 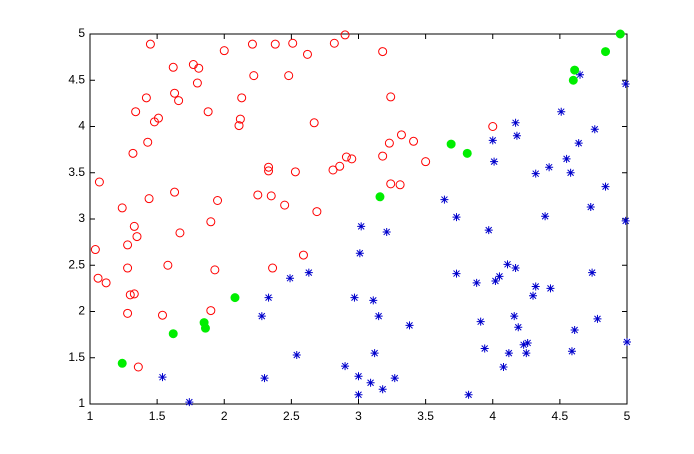 What do you see at coordinates (81, 403) in the screenshot?
I see `y-tick-label: 1` at bounding box center [81, 403].